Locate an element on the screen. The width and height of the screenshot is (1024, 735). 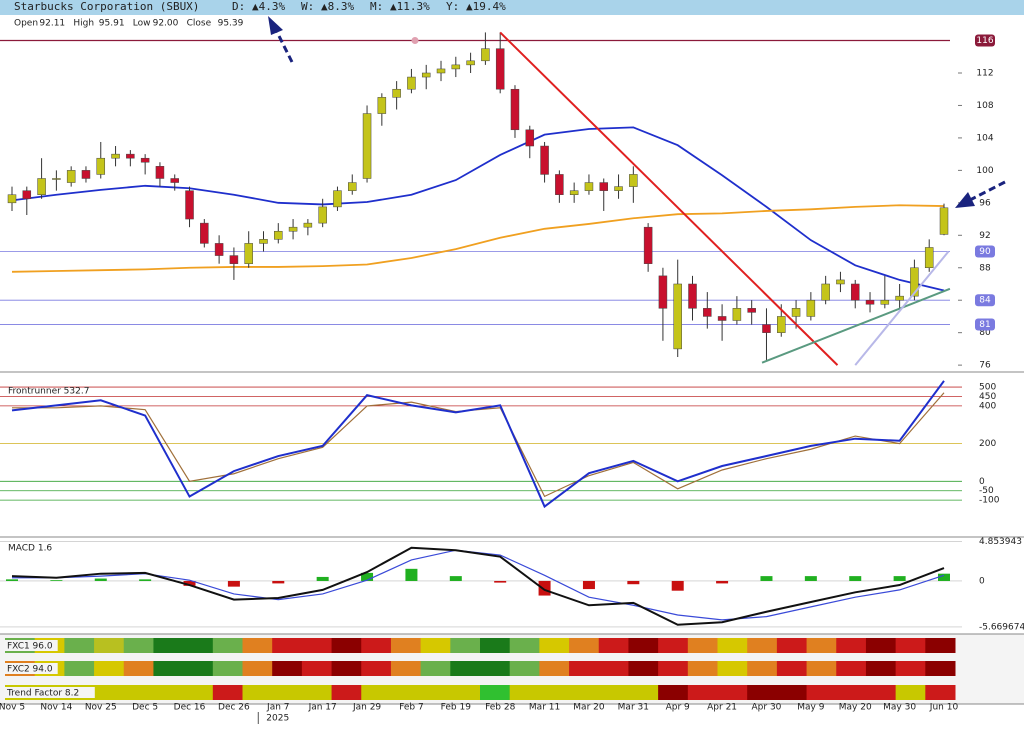
y-tick-label: -5.669674 is located at coordinates (1001, 627).